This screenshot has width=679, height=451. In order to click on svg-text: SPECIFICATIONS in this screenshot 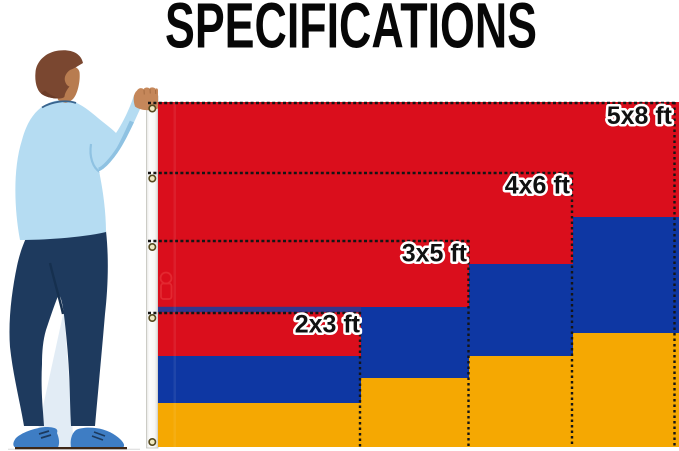, I will do `click(351, 31)`.